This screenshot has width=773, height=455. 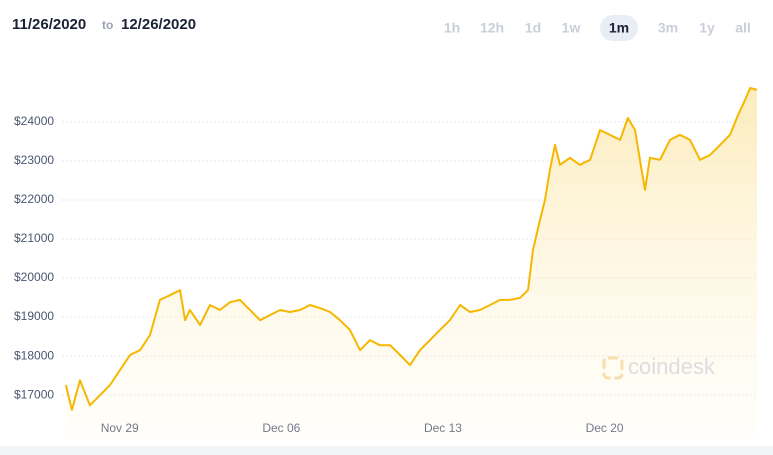 What do you see at coordinates (34, 121) in the screenshot?
I see `y-tick-label: $24000` at bounding box center [34, 121].